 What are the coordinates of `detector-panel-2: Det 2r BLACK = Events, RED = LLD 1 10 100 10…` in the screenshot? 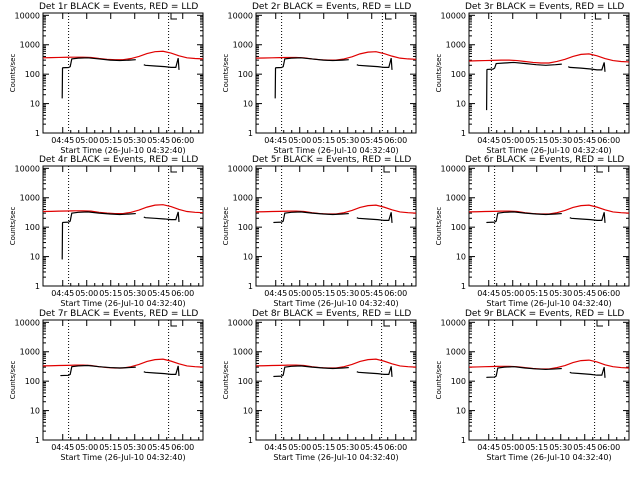 It's located at (319, 78).